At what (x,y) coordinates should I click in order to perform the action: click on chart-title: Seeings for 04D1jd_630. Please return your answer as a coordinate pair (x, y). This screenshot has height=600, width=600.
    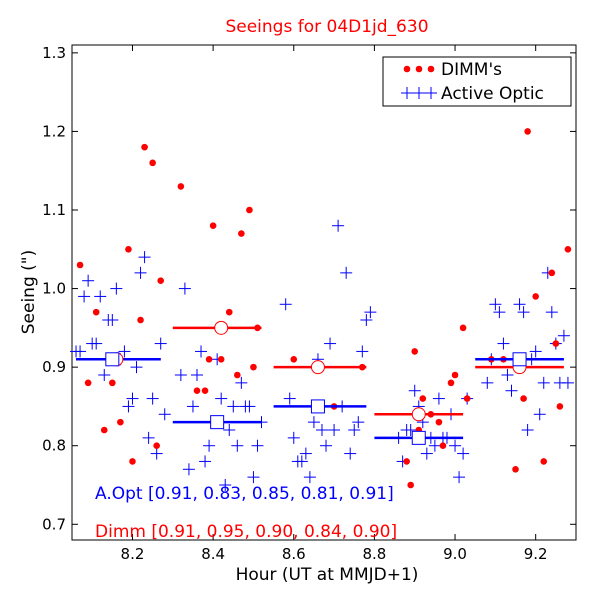
    Looking at the image, I should click on (326, 27).